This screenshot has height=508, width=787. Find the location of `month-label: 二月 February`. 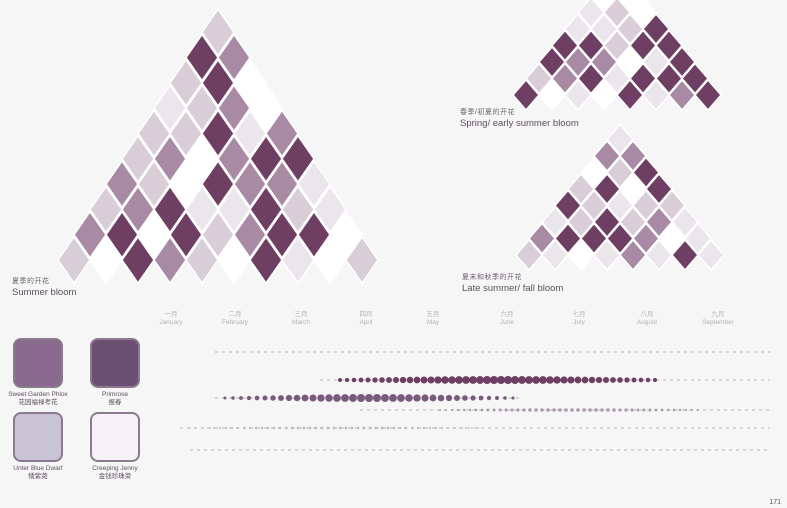

month-label: 二月 February is located at coordinates (234, 318).